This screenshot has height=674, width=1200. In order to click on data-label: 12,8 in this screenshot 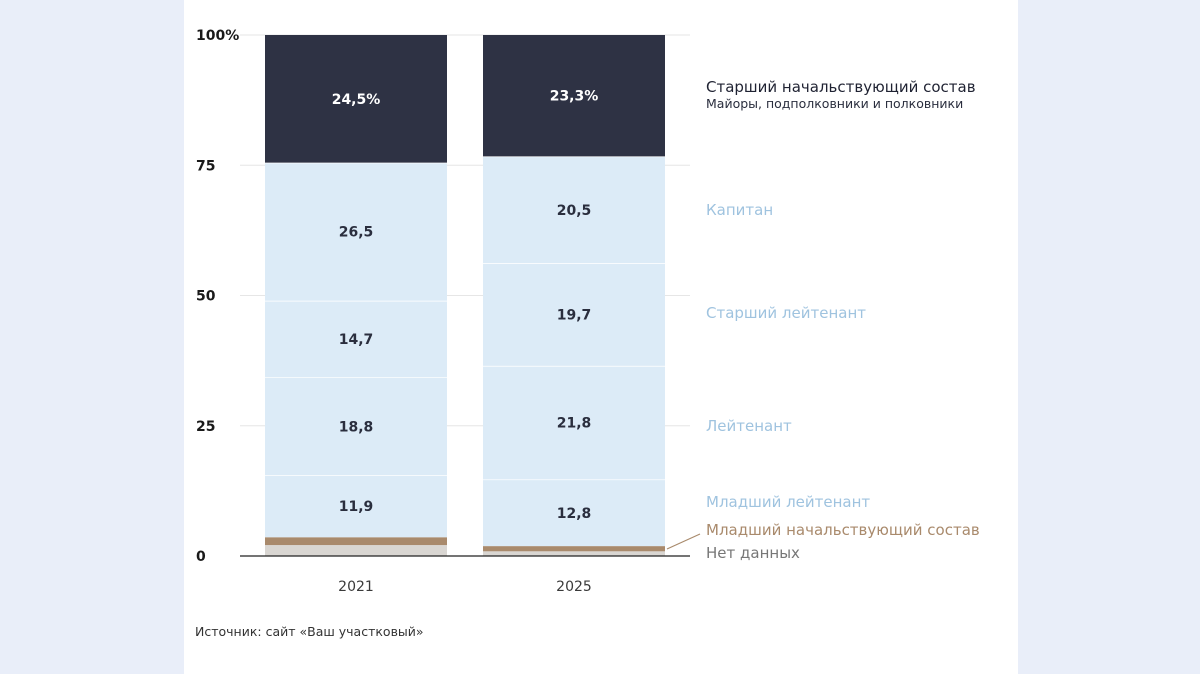, I will do `click(574, 514)`.